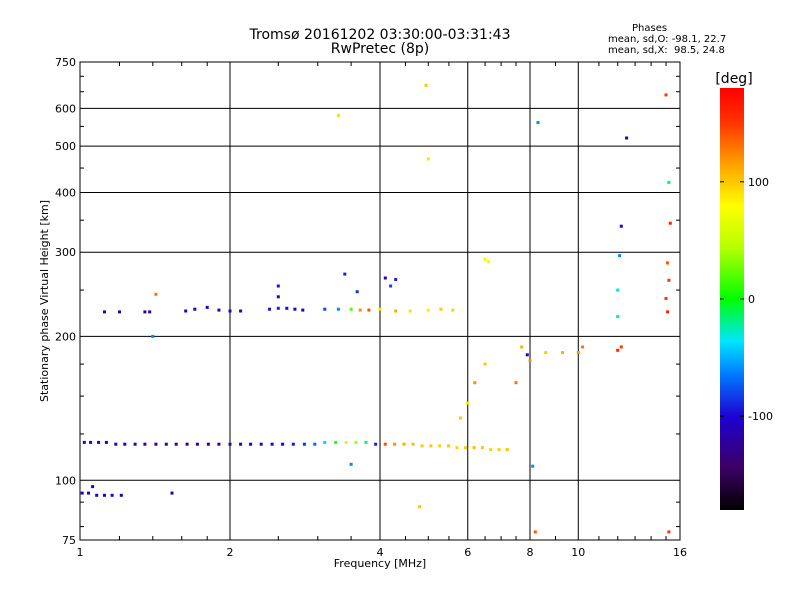 The width and height of the screenshot is (800, 600). Describe the element at coordinates (65, 192) in the screenshot. I see `y-tick-label: 400` at that location.